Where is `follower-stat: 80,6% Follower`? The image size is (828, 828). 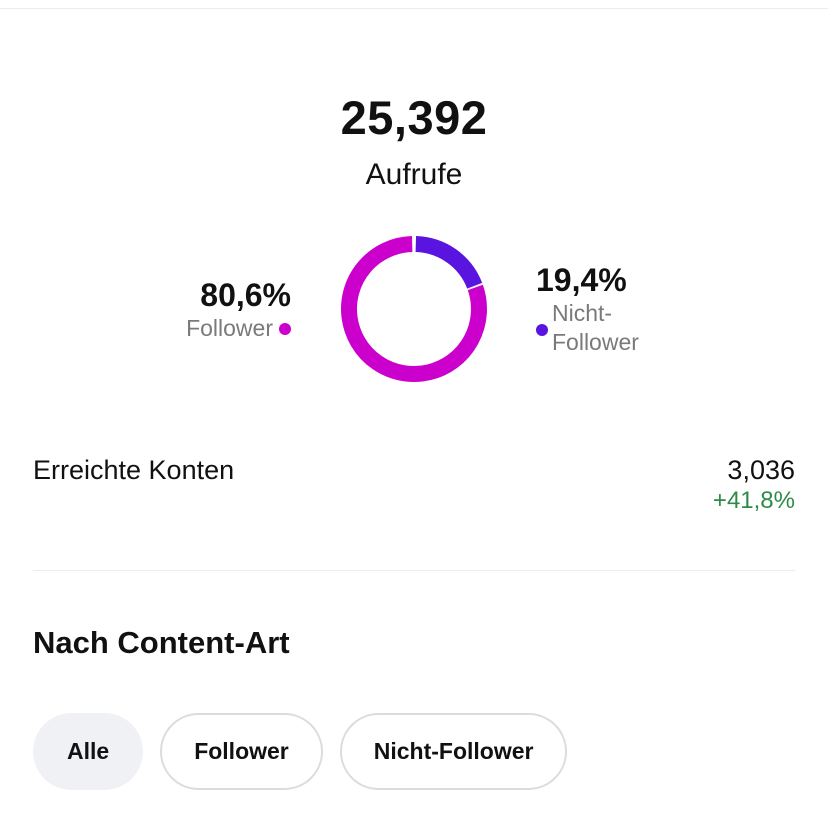
follower-stat: 80,6% Follower is located at coordinates (238, 309).